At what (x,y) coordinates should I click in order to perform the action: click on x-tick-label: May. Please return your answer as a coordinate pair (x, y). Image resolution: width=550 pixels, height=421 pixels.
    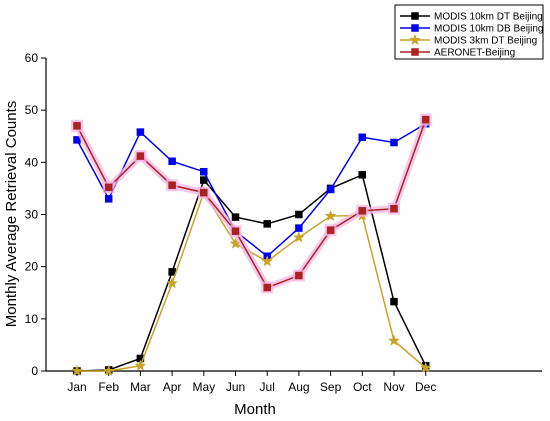
    Looking at the image, I should click on (203, 387).